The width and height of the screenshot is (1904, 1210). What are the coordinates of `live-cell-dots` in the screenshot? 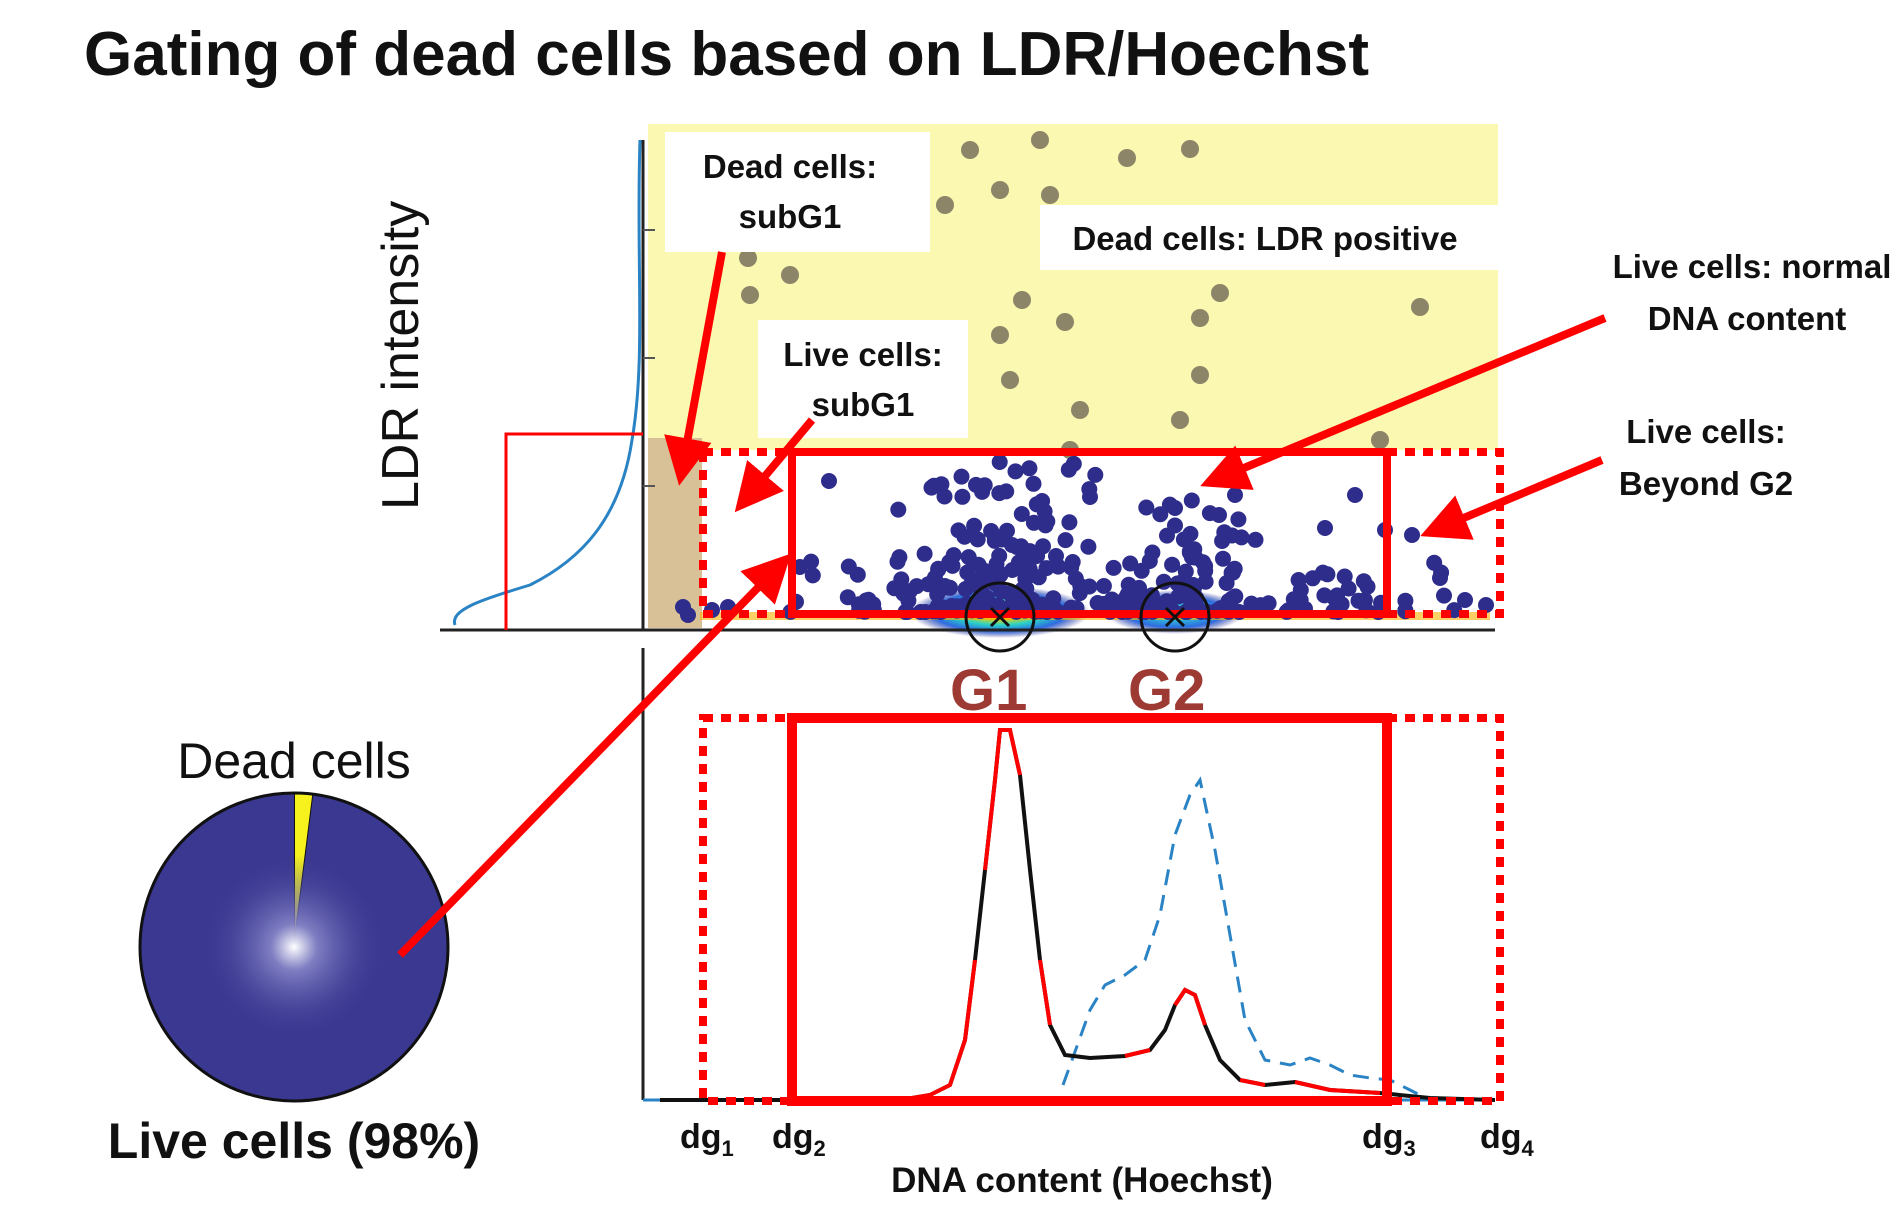 It's located at (1084, 538).